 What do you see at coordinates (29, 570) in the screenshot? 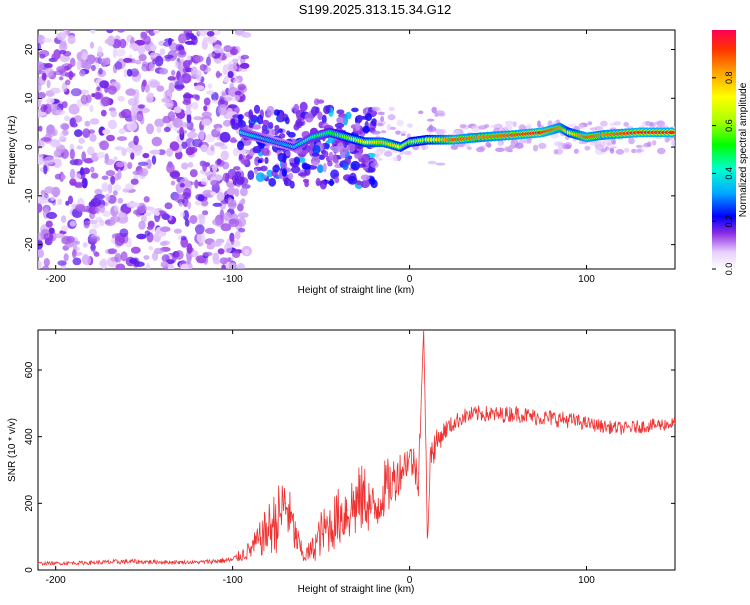
I see `y-tick-label: 0` at bounding box center [29, 570].